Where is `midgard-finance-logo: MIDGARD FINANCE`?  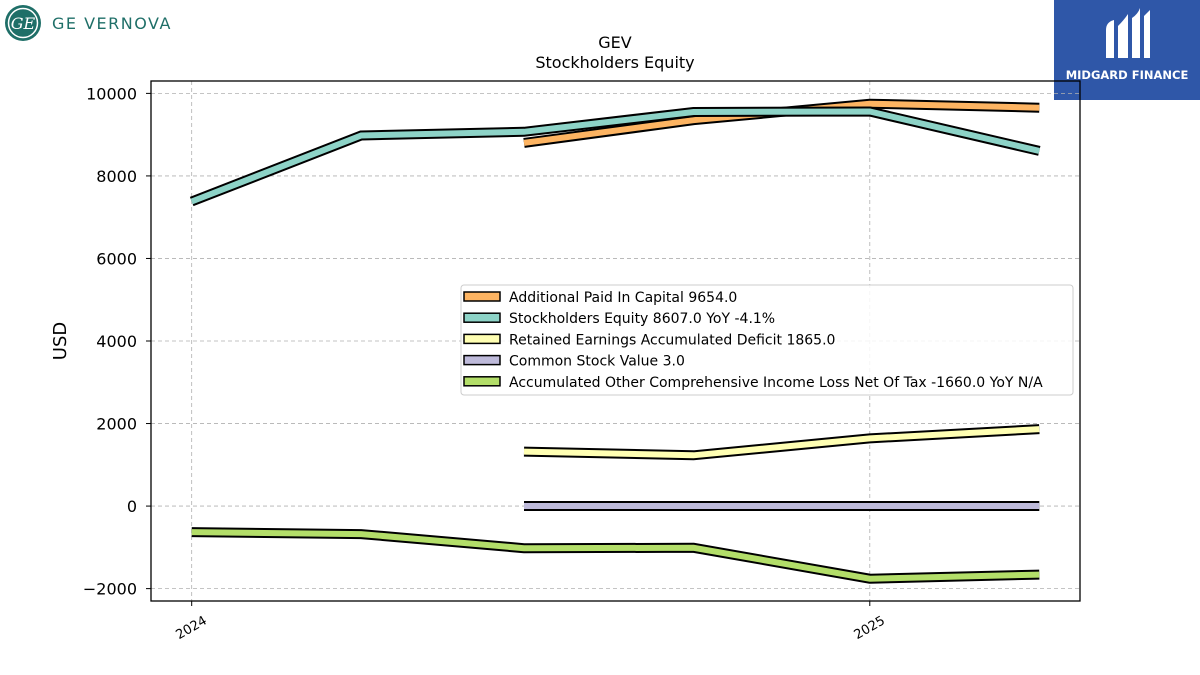
midgard-finance-logo: MIDGARD FINANCE is located at coordinates (1127, 50).